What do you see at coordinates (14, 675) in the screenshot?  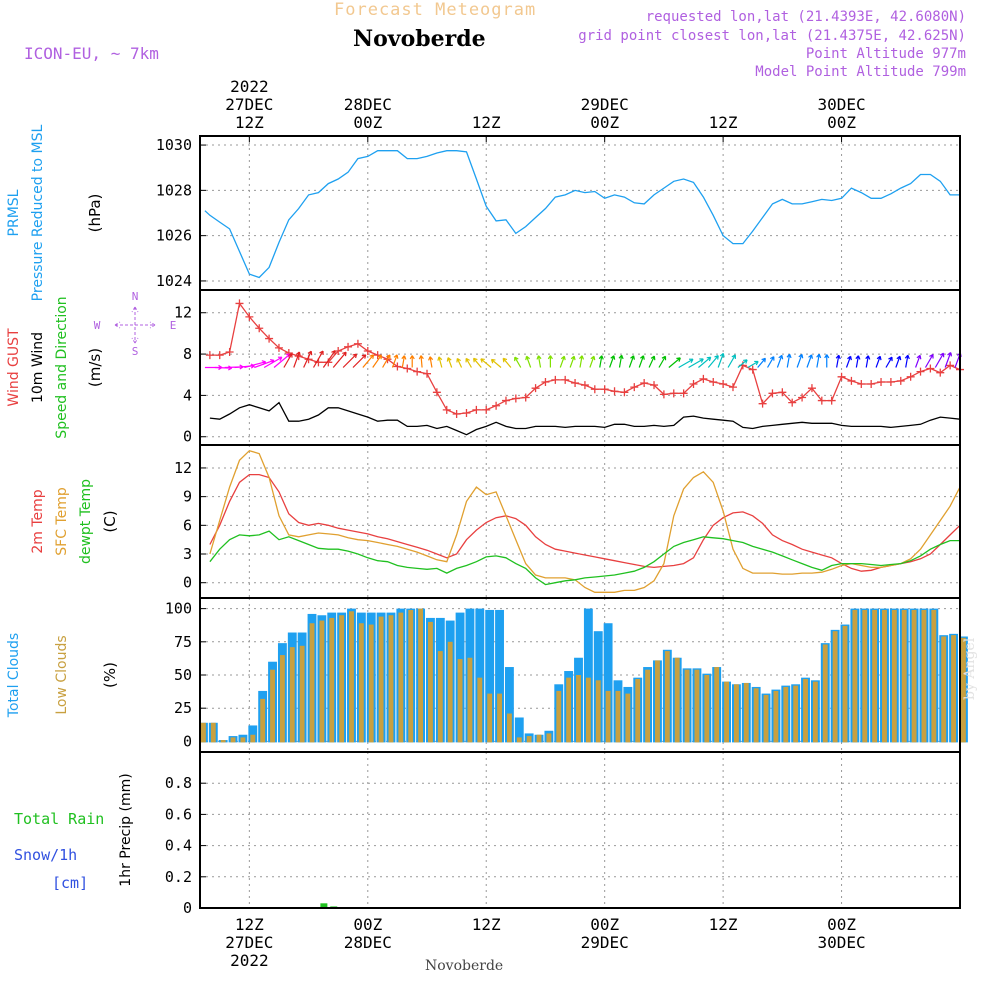 I see `y-axis-label: Total Clouds` at bounding box center [14, 675].